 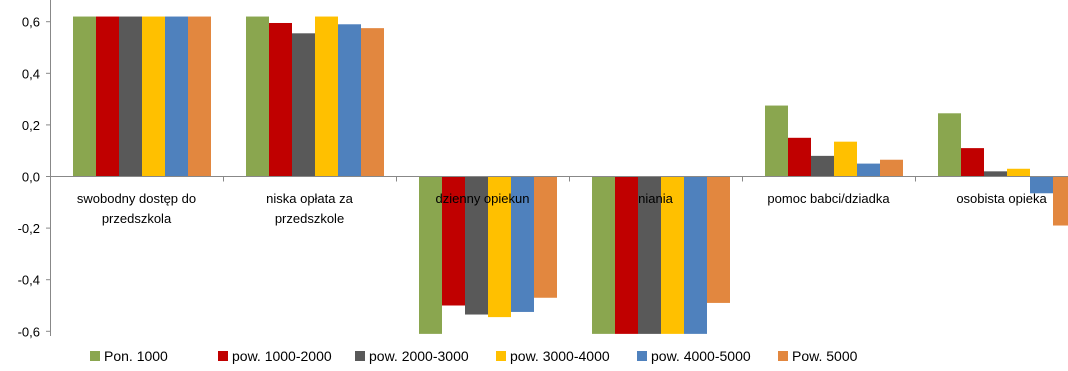 I want to click on legend-label: Pow. 5000, so click(x=825, y=356).